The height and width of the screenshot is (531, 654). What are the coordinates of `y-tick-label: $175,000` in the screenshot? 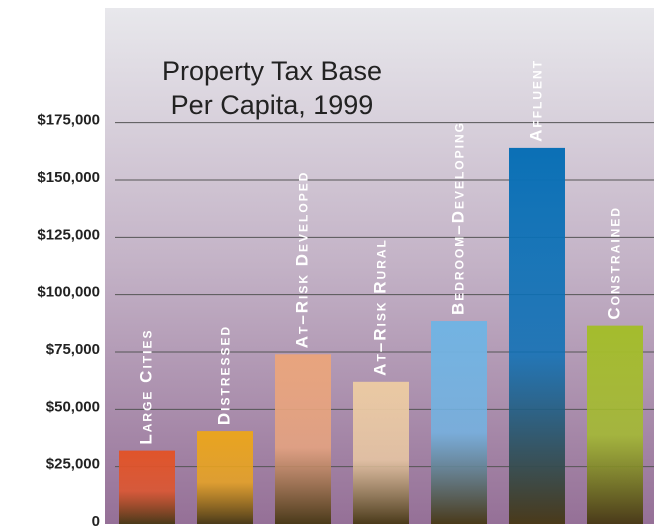 It's located at (68, 120).